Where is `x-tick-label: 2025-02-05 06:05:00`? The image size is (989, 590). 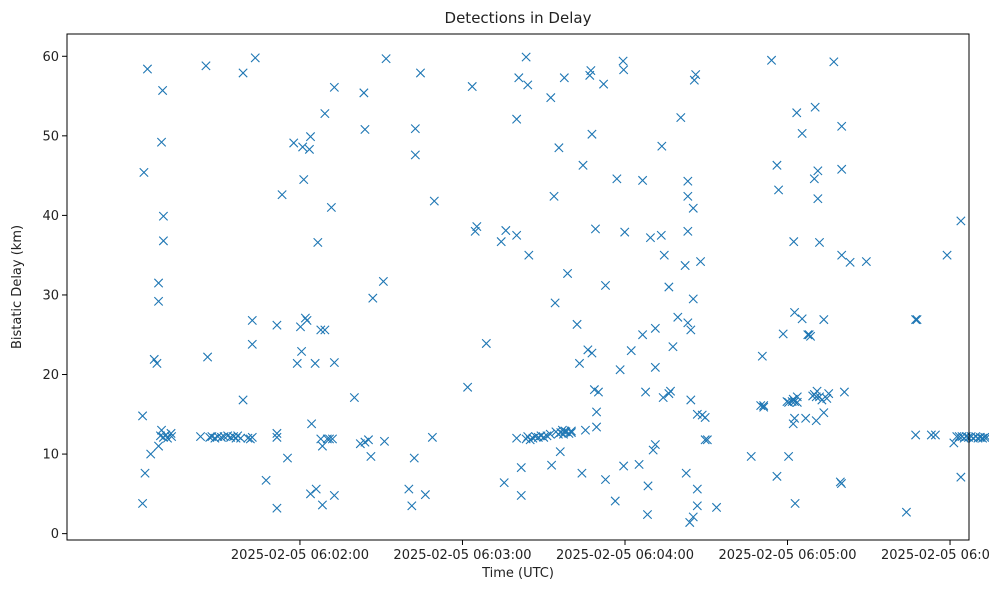 x-tick-label: 2025-02-05 06:05:00 is located at coordinates (787, 555).